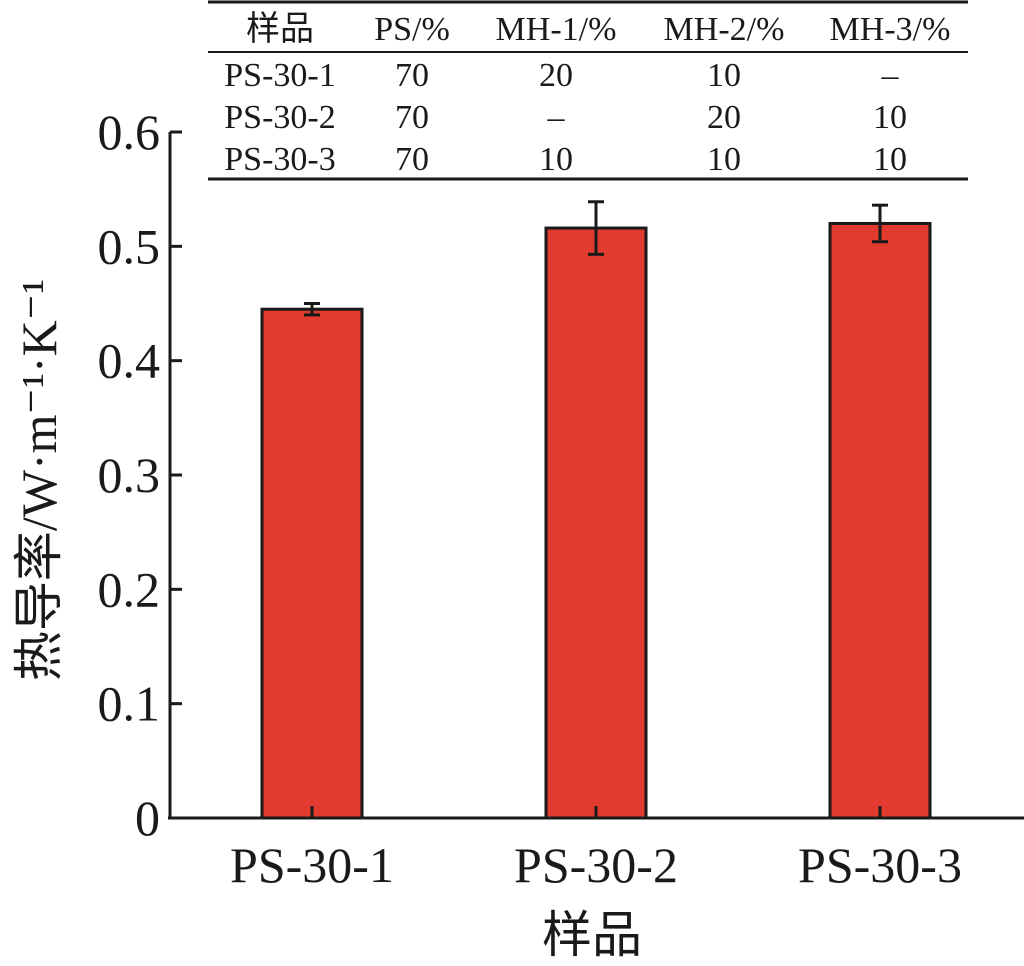 This screenshot has height=966, width=1024. I want to click on x-category-label: PS-30-2, so click(596, 865).